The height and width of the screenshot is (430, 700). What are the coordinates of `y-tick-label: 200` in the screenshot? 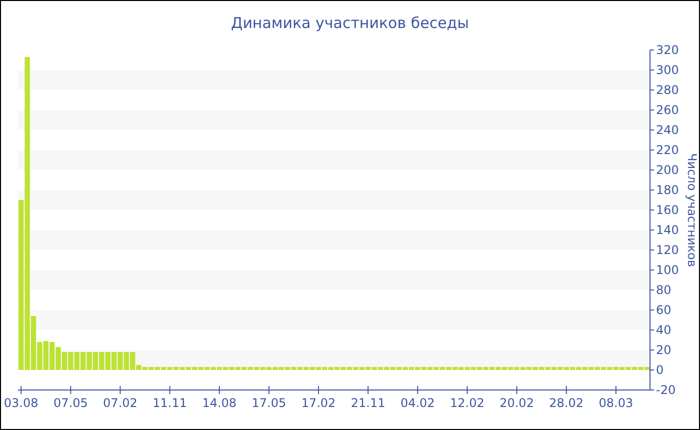 It's located at (667, 170).